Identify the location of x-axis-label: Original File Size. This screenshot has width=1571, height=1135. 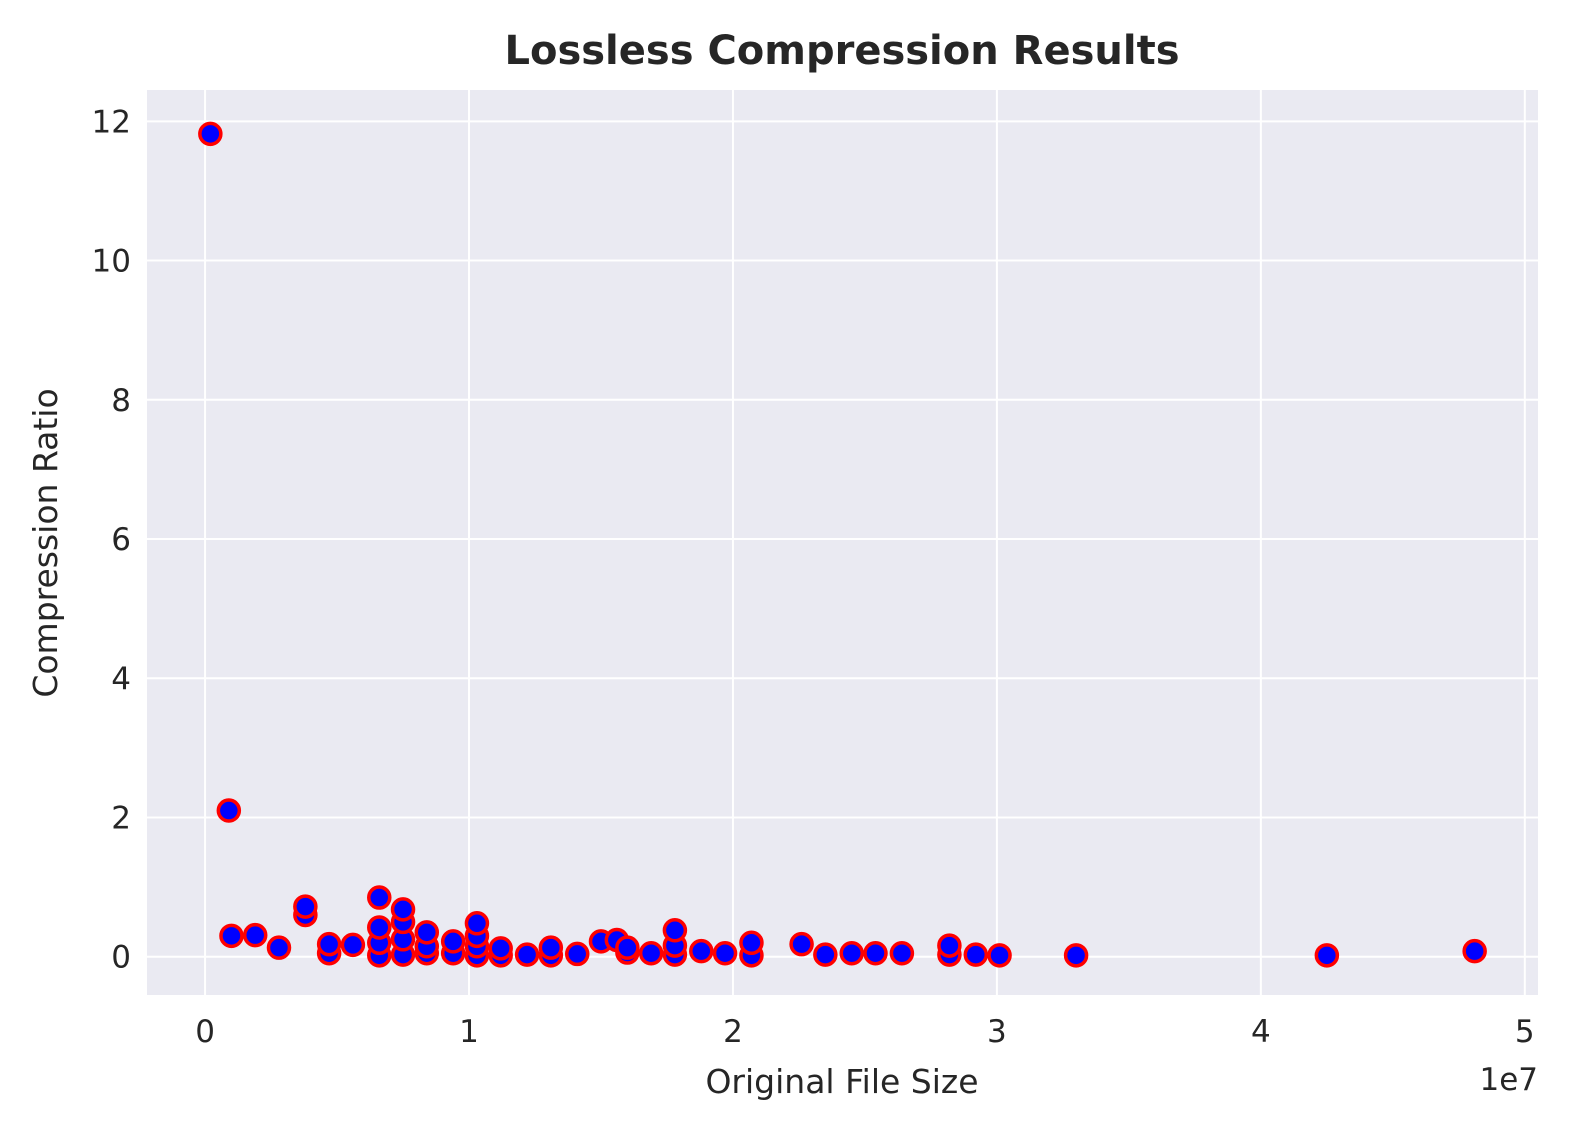
(841, 1081).